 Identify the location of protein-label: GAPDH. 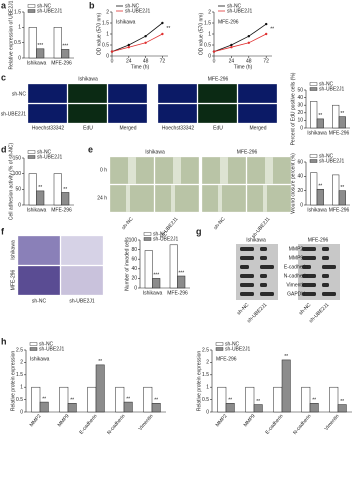
(296, 294).